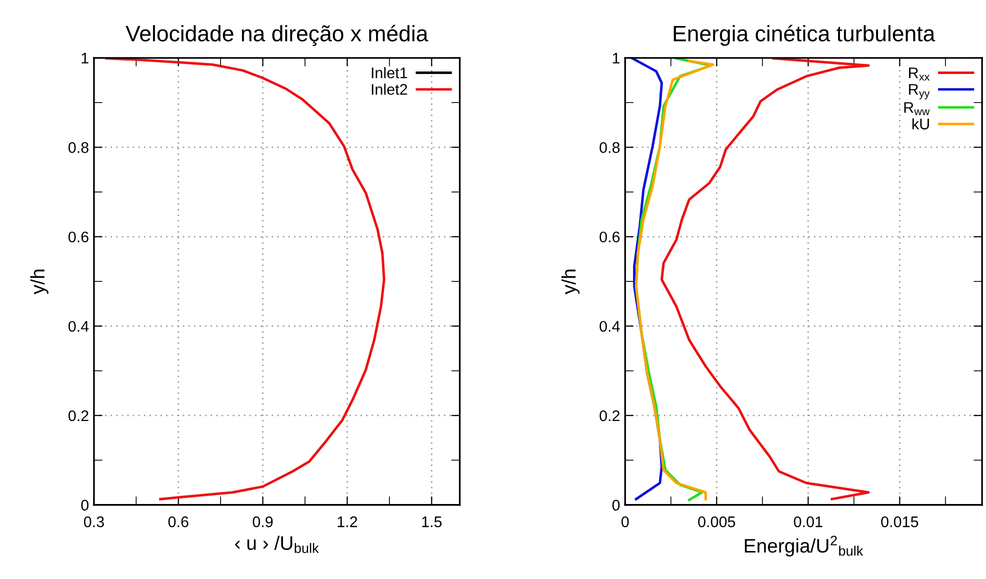 The image size is (986, 579). I want to click on x-tick-label: 1.5, so click(432, 522).